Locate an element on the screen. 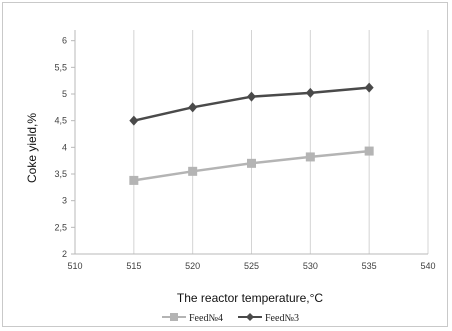 This screenshot has height=331, width=452. x-tick-labels: 510 515 520 525 530 535 540 is located at coordinates (251, 266).